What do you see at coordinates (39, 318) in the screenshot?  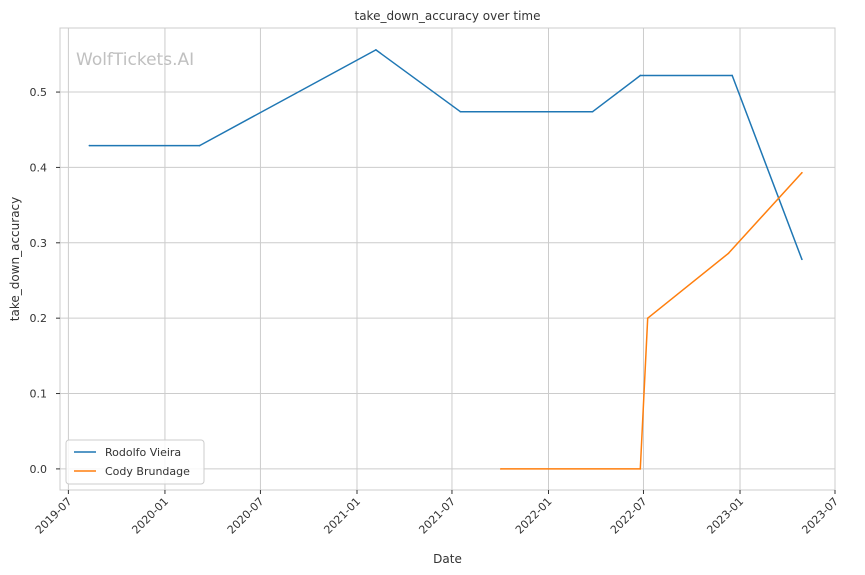 I see `y-tick-label: 0.2` at bounding box center [39, 318].